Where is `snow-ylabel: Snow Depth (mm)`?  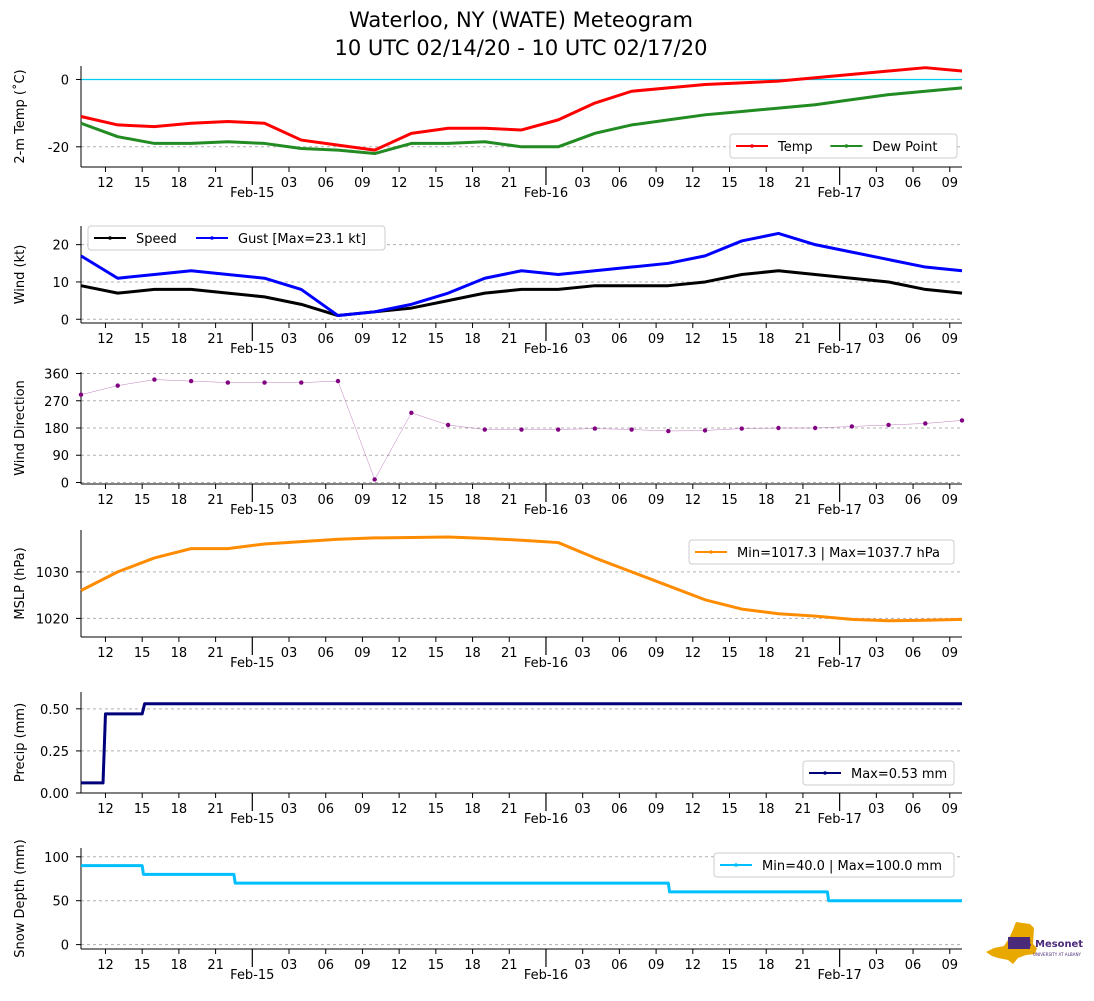 snow-ylabel: Snow Depth (mm) is located at coordinates (20, 898).